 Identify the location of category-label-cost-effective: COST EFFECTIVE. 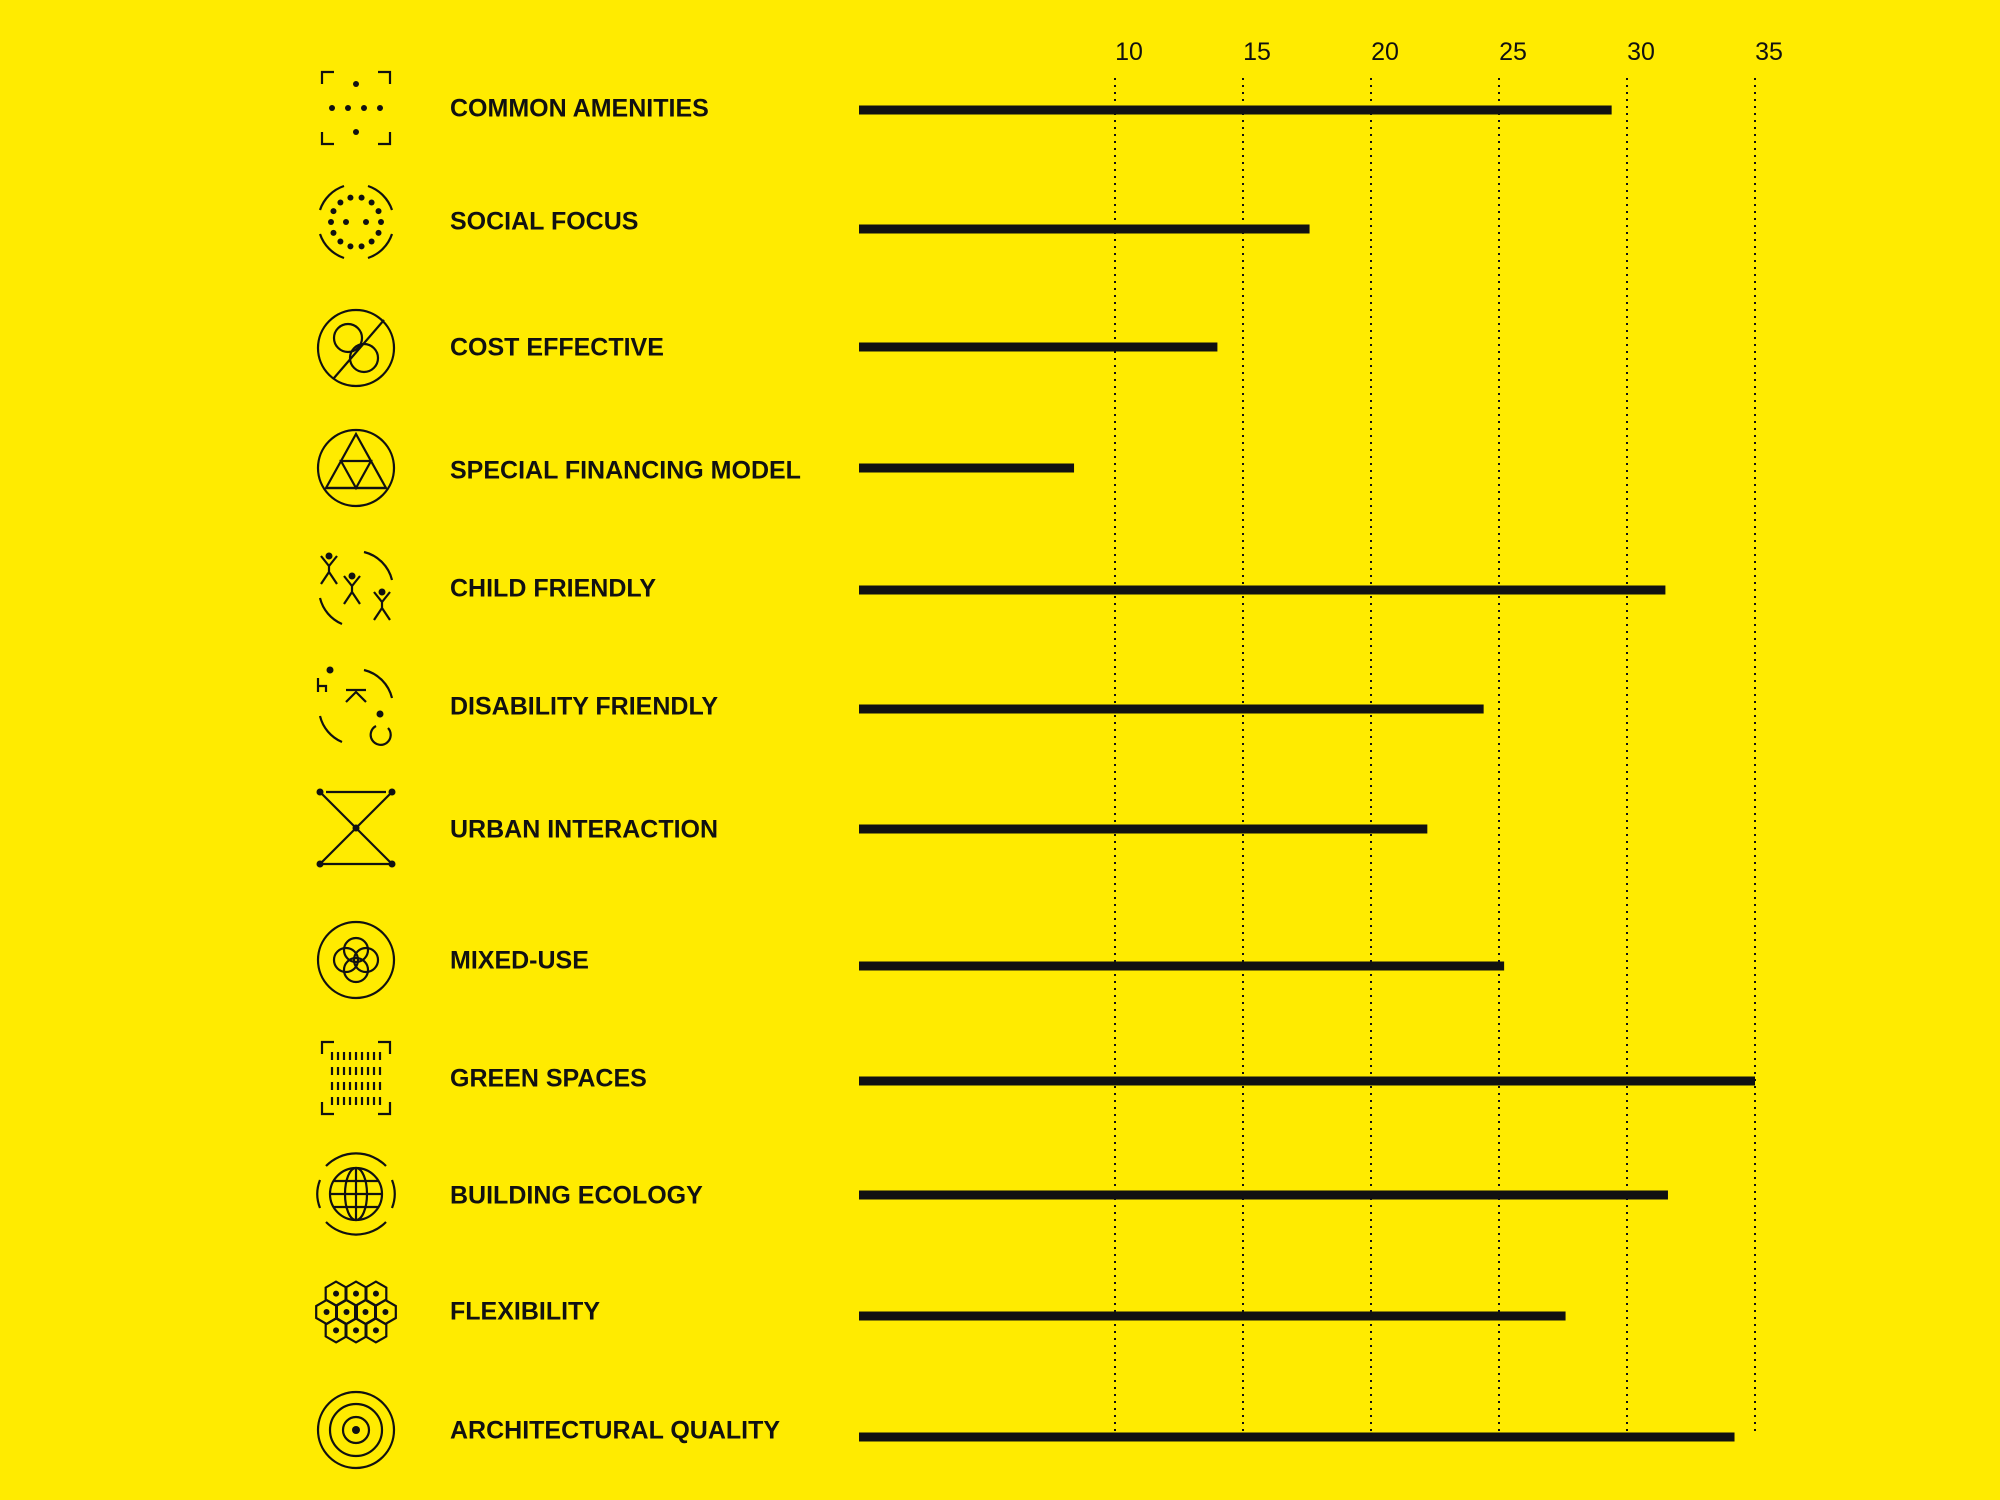
(557, 348).